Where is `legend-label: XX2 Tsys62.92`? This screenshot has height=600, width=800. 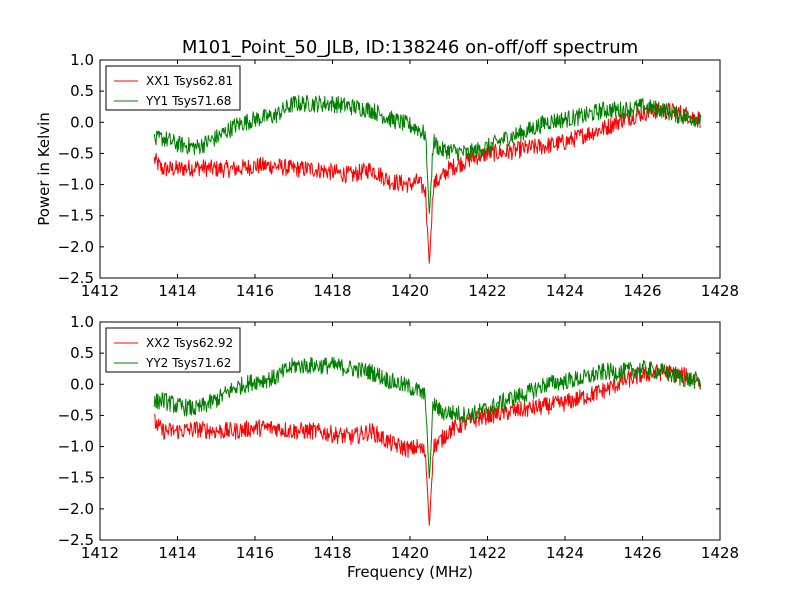 legend-label: XX2 Tsys62.92 is located at coordinates (189, 343).